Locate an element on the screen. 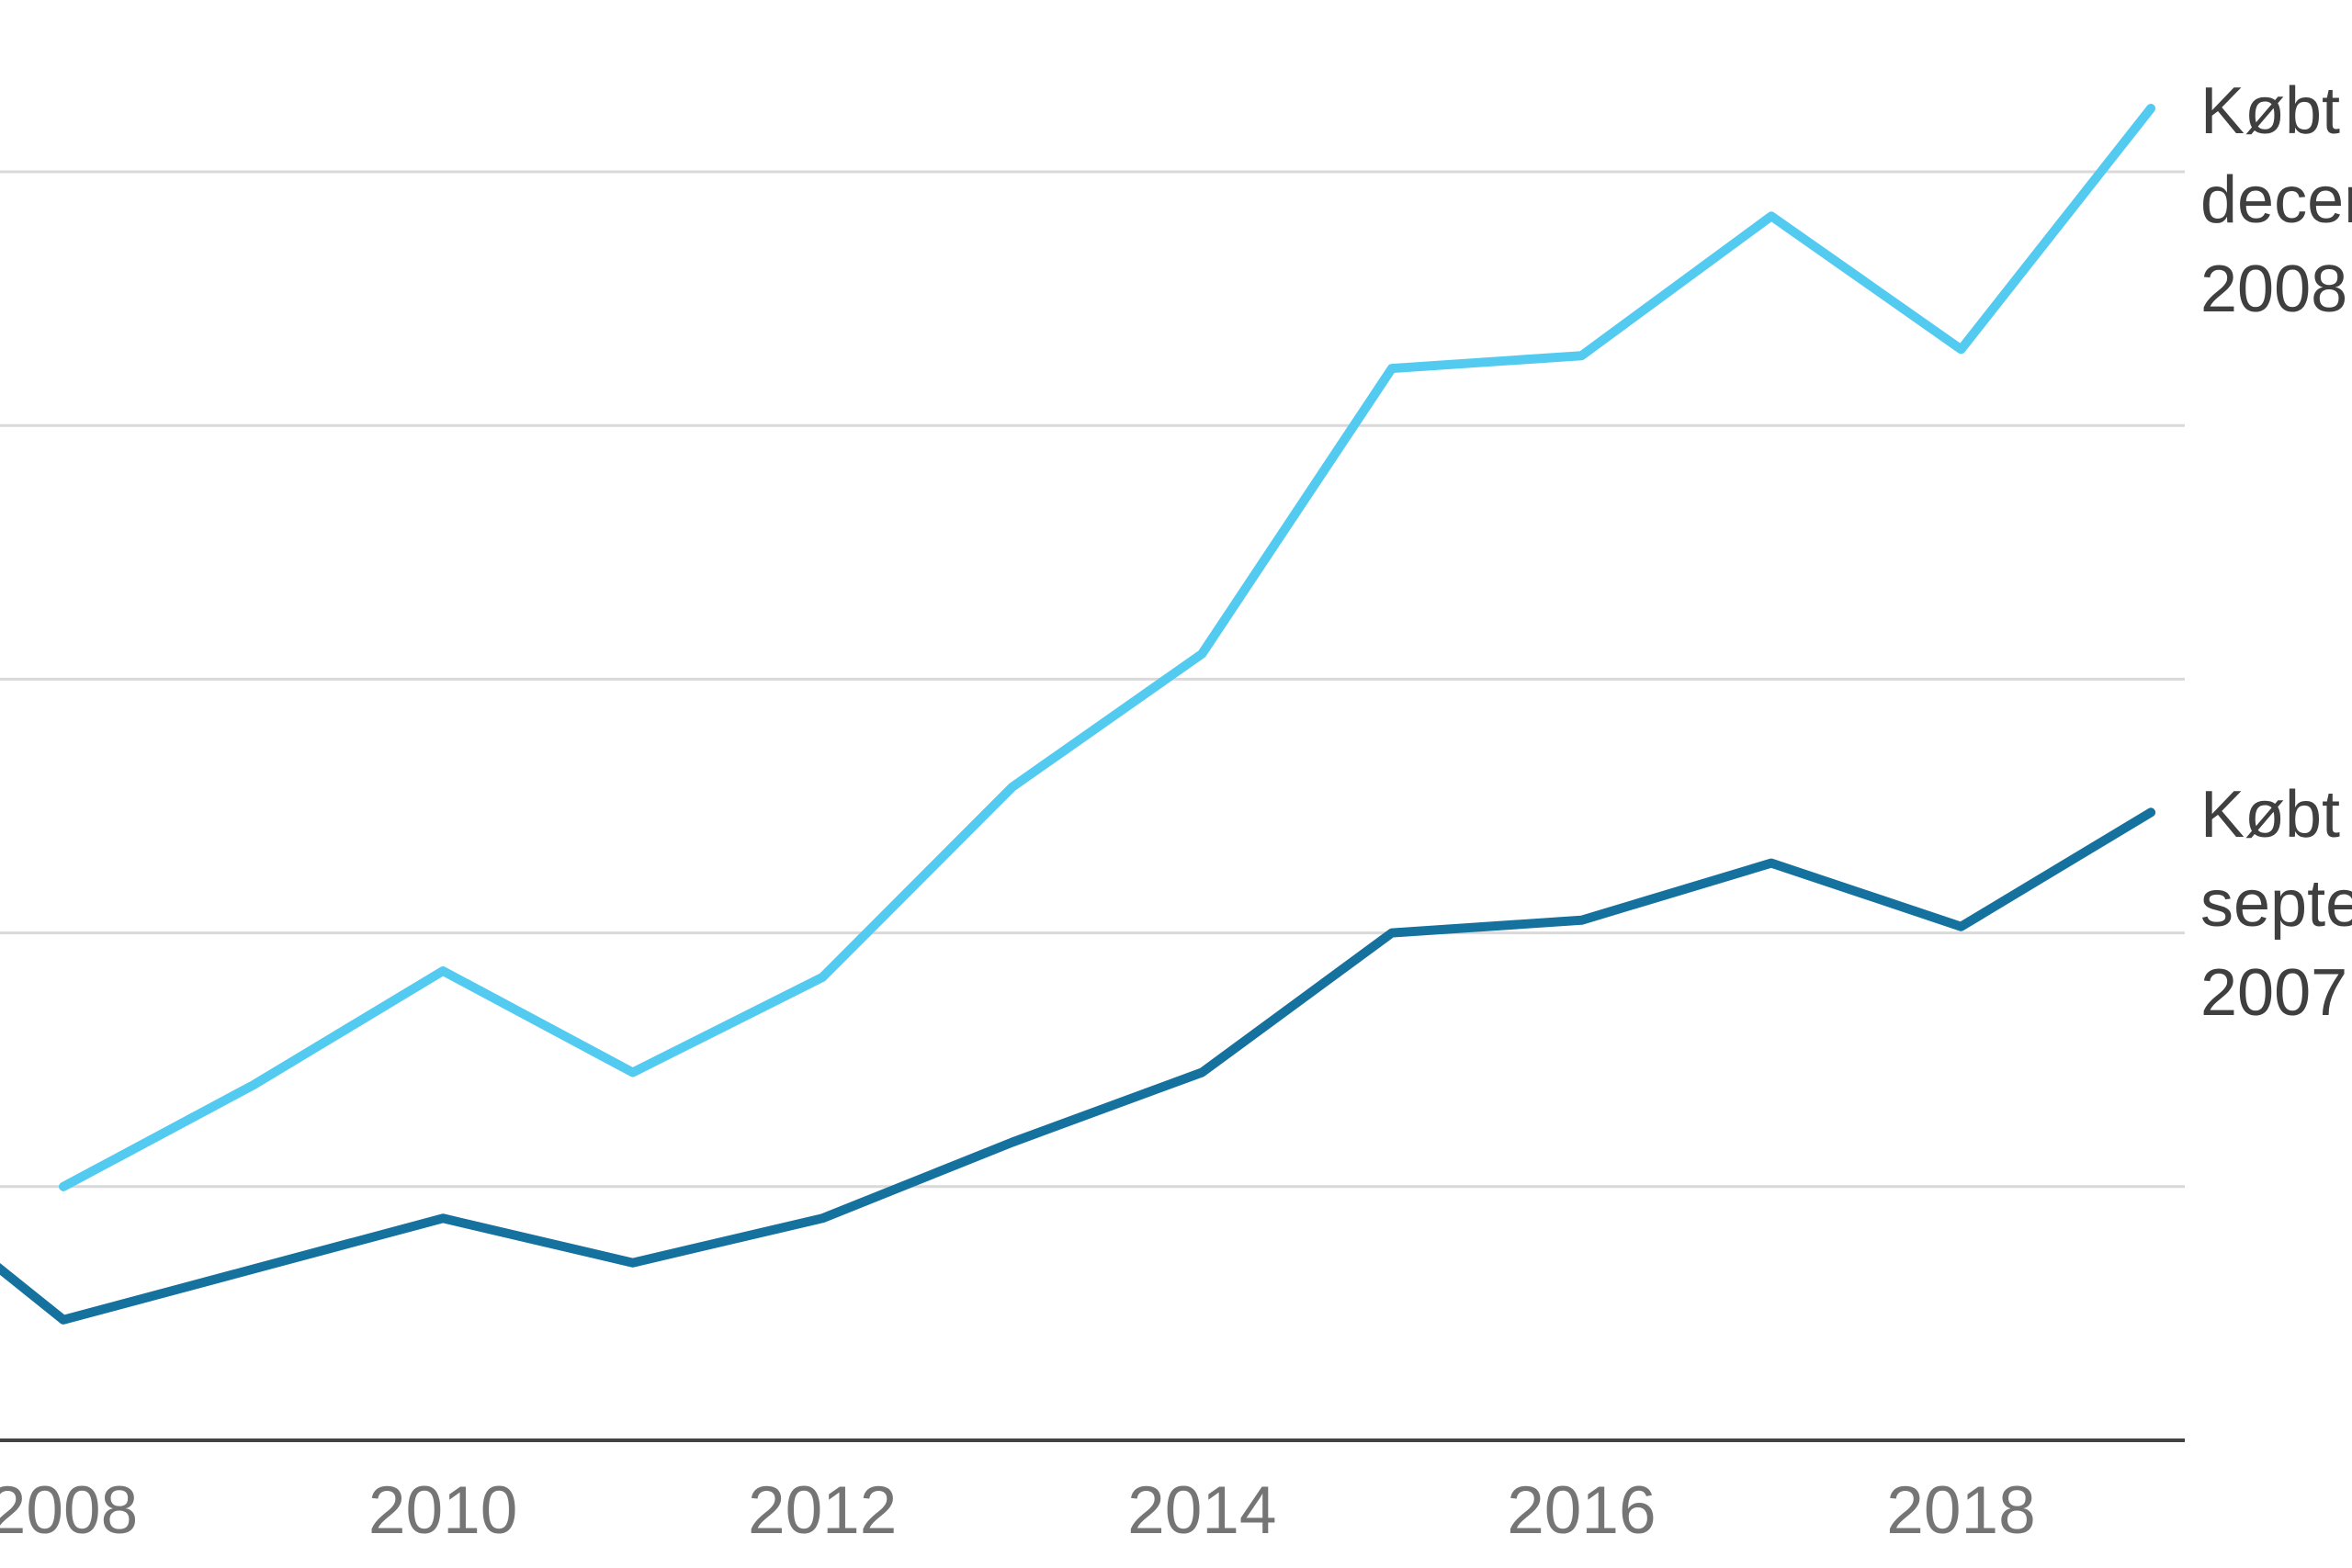 This screenshot has height=1568, width=2352. series-end-label-k-bt-september-2007: Købt september 2007 is located at coordinates (2276, 904).